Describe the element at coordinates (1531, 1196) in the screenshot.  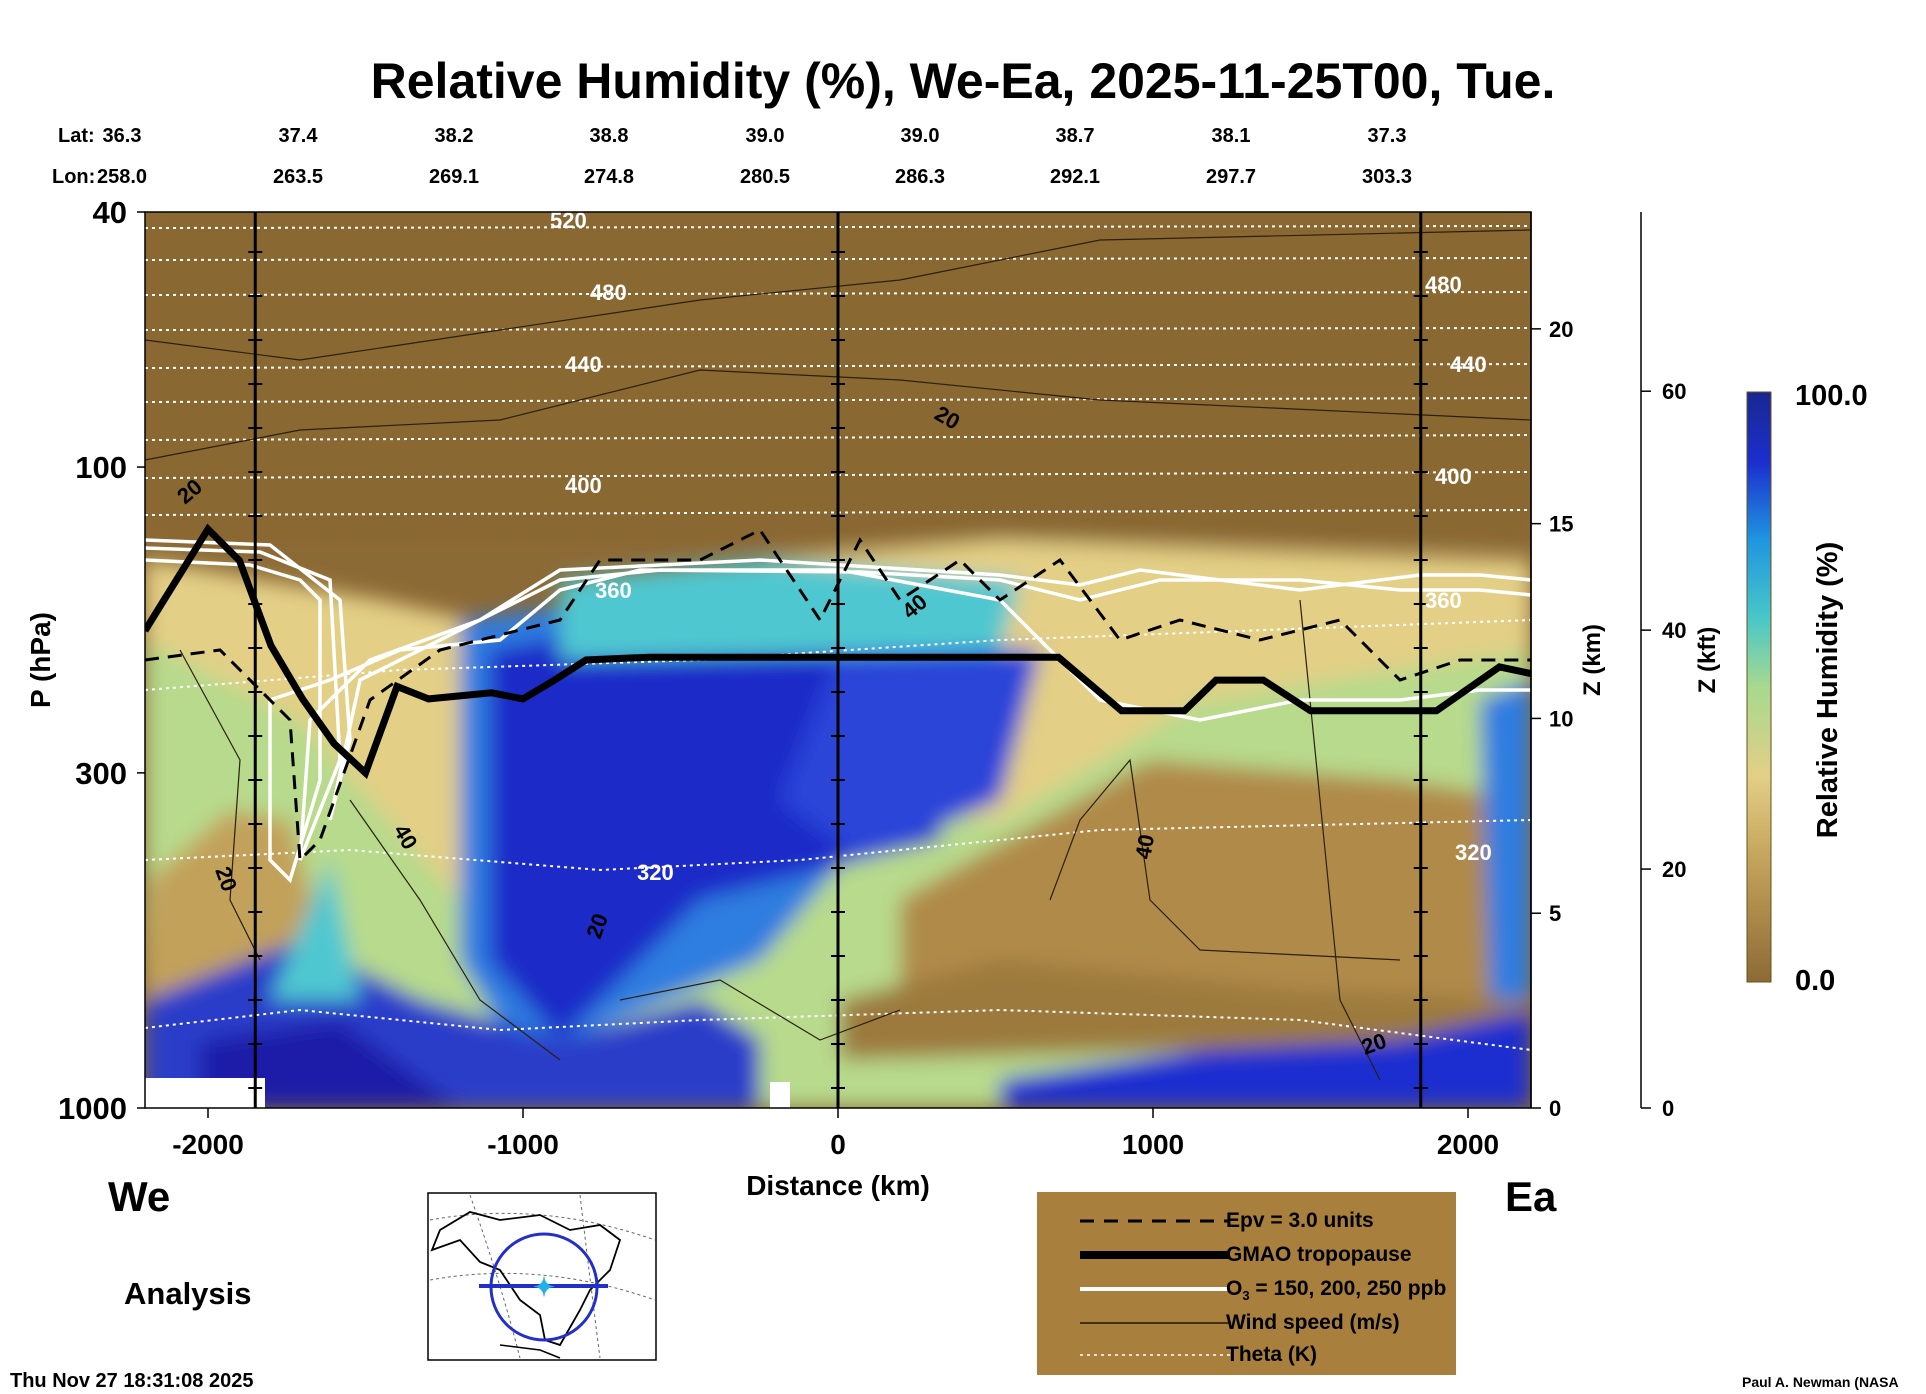
I see `east-label: Ea` at that location.